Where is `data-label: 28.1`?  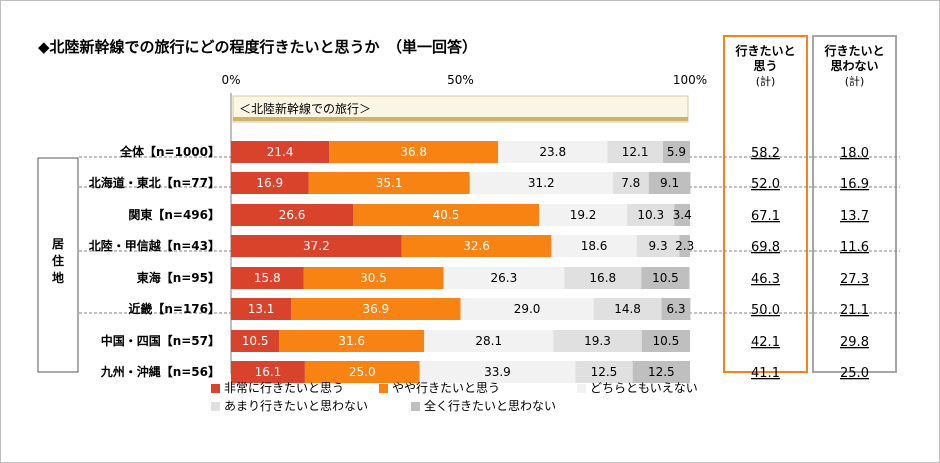 data-label: 28.1 is located at coordinates (488, 341).